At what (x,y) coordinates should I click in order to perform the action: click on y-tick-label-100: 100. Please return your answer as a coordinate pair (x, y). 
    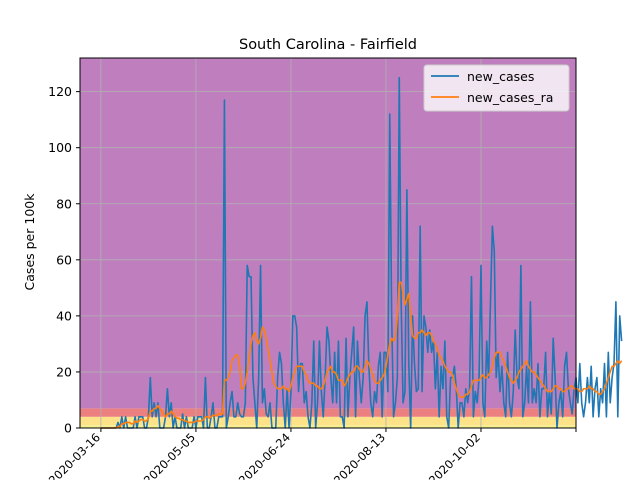
    Looking at the image, I should click on (60, 147).